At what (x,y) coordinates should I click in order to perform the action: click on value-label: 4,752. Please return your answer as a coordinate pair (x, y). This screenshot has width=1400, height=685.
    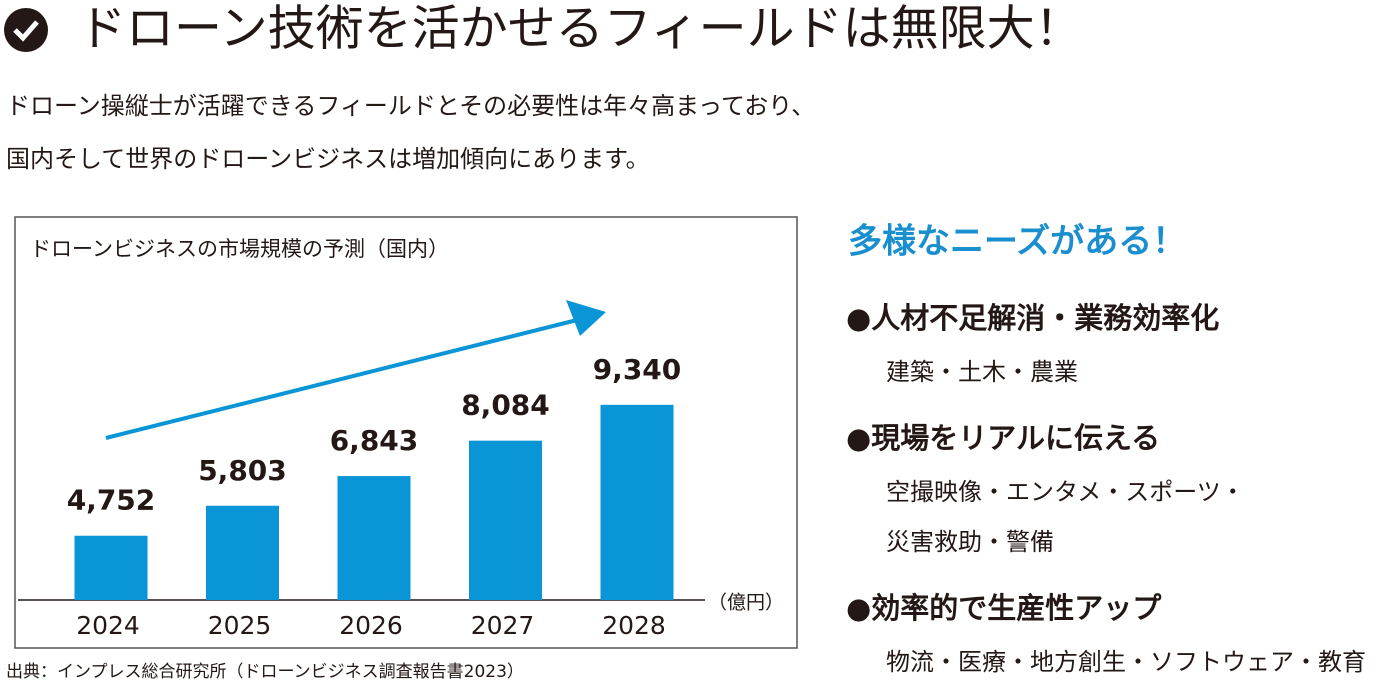
    Looking at the image, I should click on (111, 500).